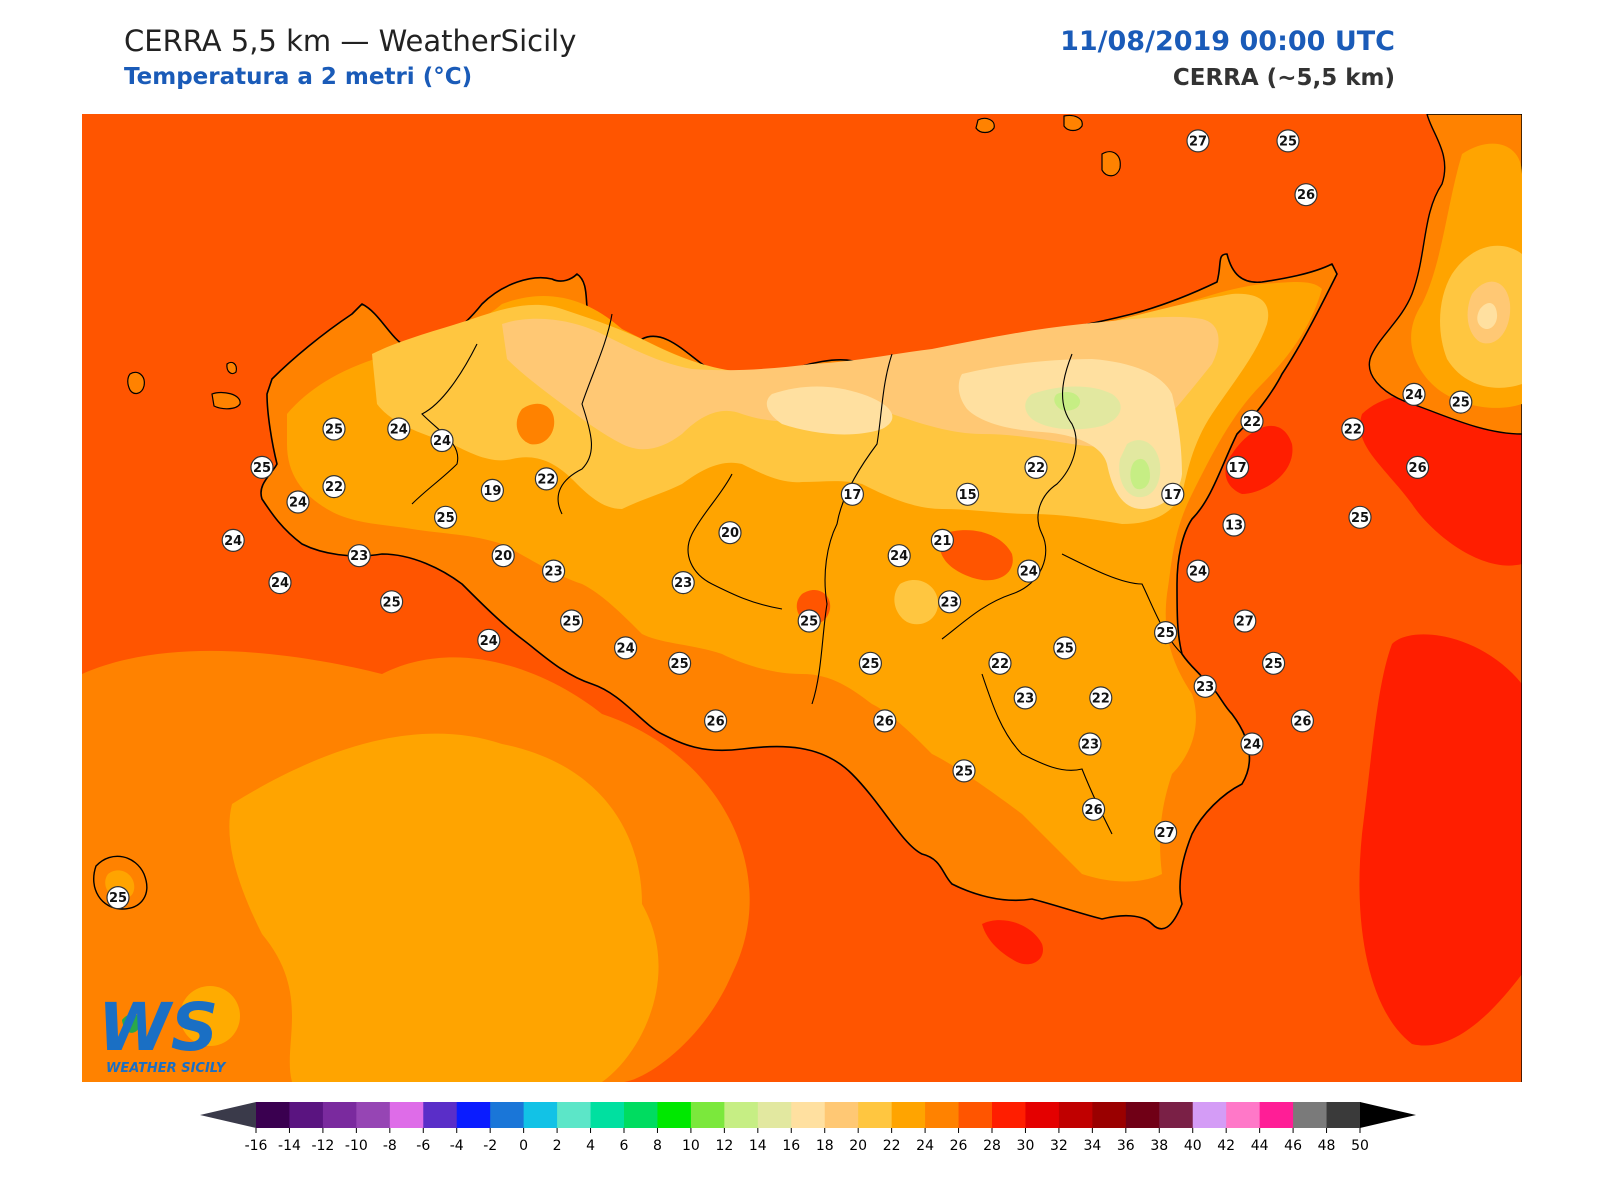  What do you see at coordinates (1026, 1146) in the screenshot?
I see `colorbar-tick-label: 30` at bounding box center [1026, 1146].